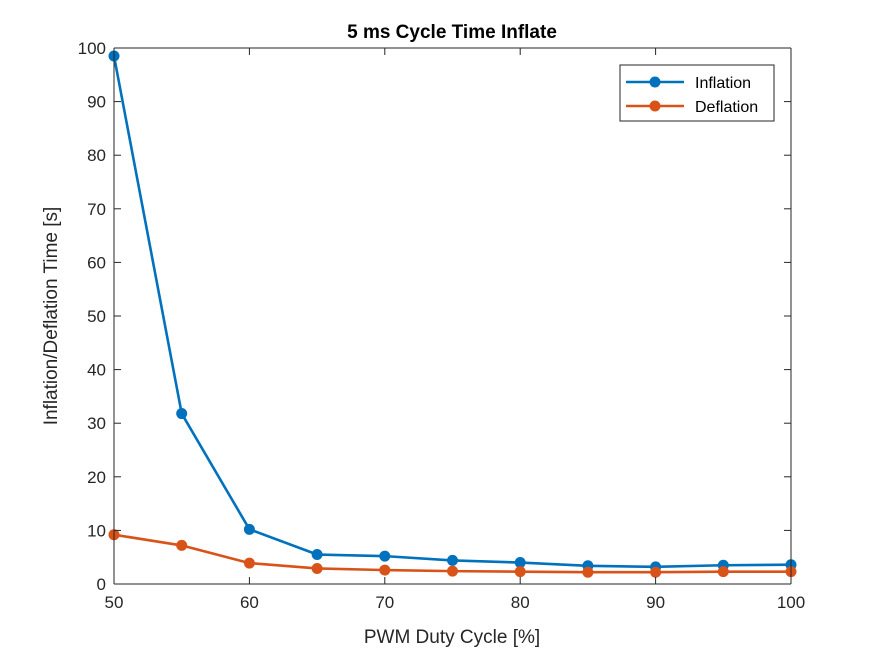 This screenshot has height=661, width=875. Describe the element at coordinates (96, 530) in the screenshot. I see `y-tick-label: 10` at that location.